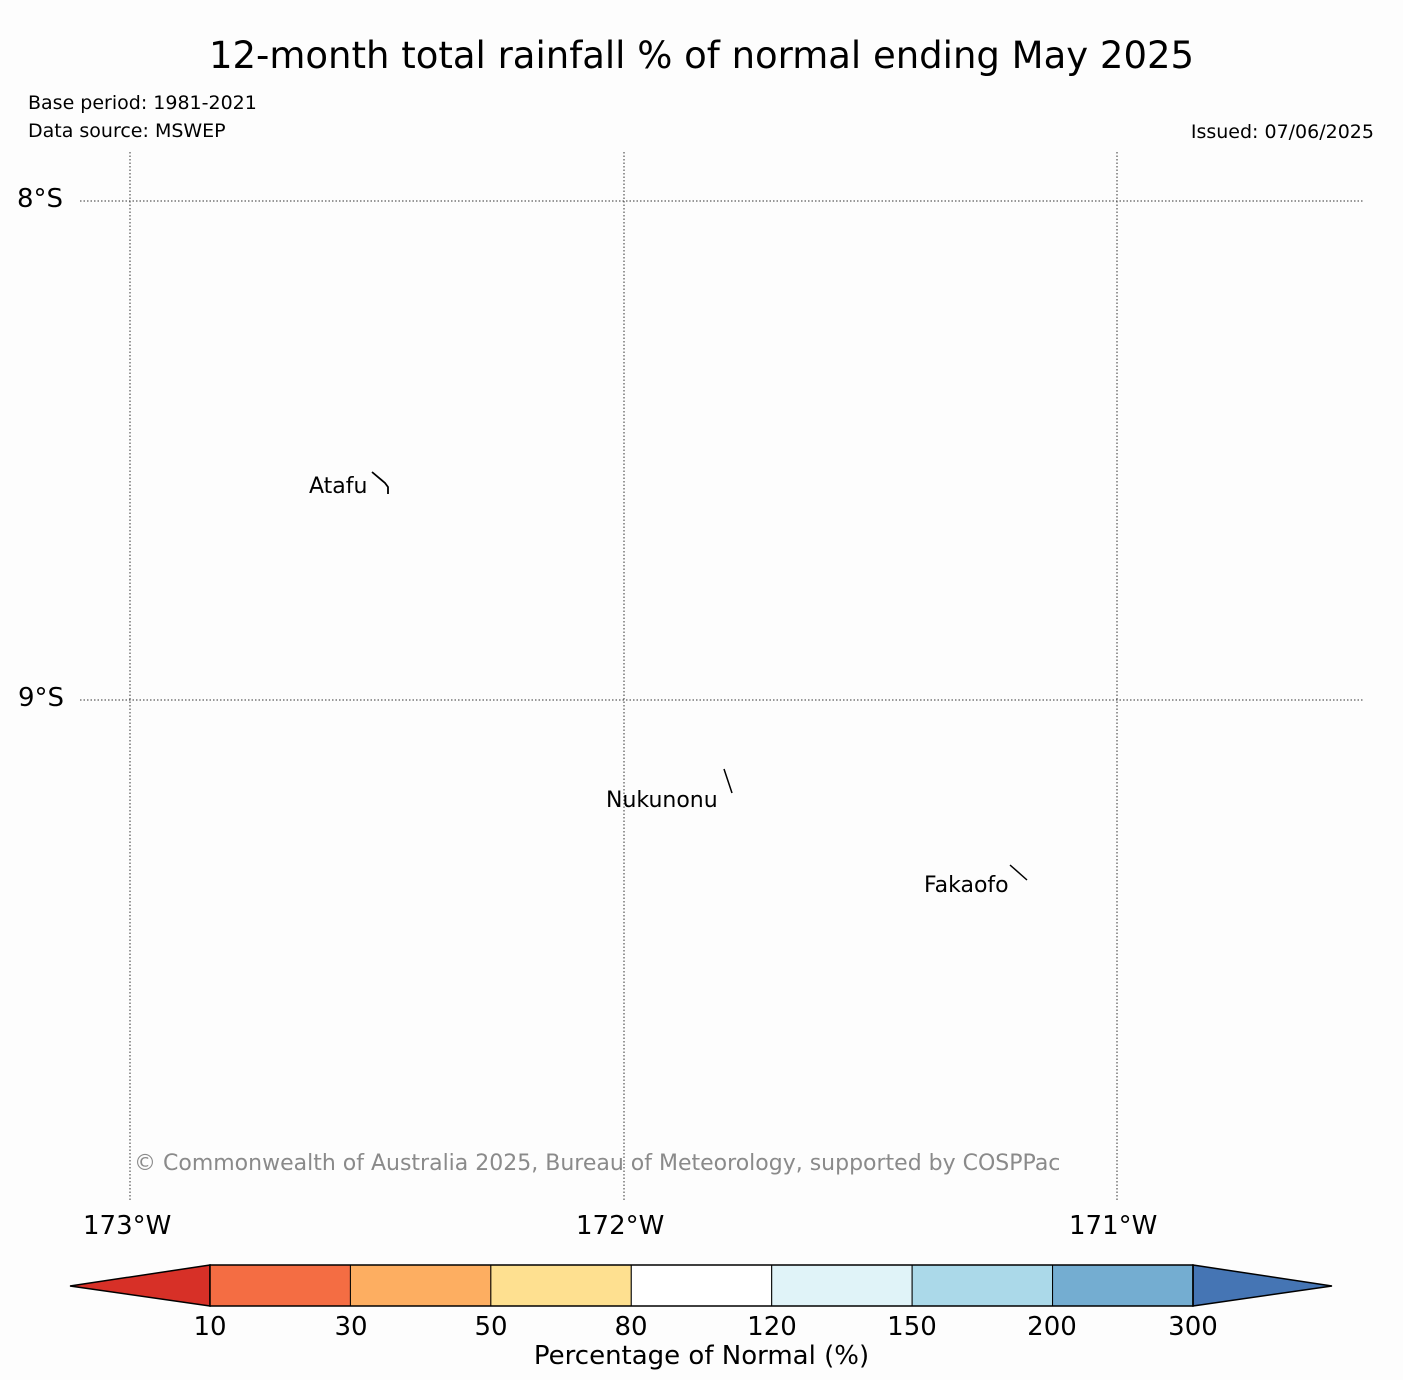  I want to click on lat-label-8s: 8°S, so click(40, 199).